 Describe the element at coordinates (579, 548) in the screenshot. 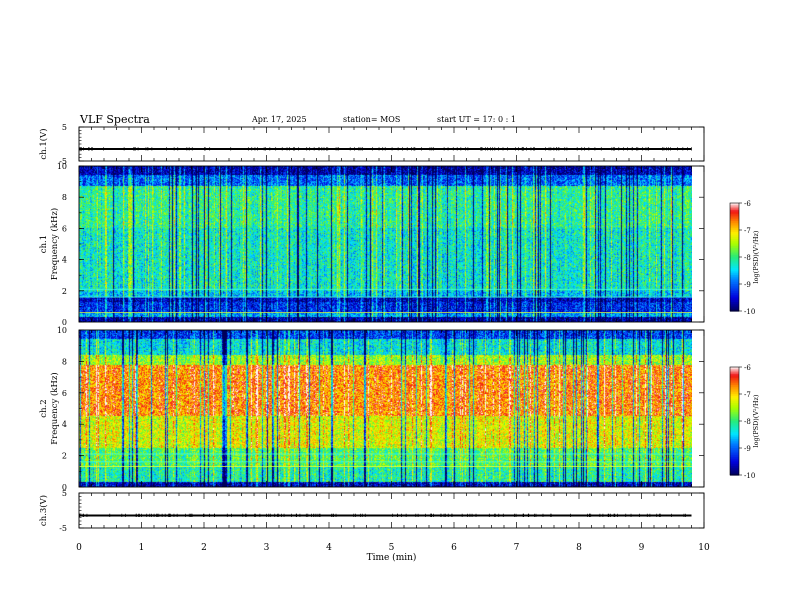

I see `xaxis-tick-8: 8` at that location.